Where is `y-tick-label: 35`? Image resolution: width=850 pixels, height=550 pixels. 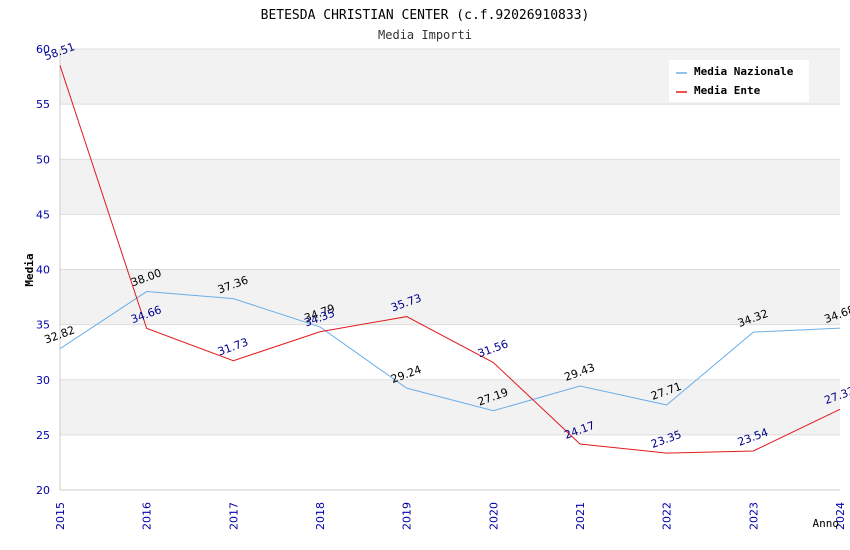 y-tick-label: 35 is located at coordinates (43, 325).